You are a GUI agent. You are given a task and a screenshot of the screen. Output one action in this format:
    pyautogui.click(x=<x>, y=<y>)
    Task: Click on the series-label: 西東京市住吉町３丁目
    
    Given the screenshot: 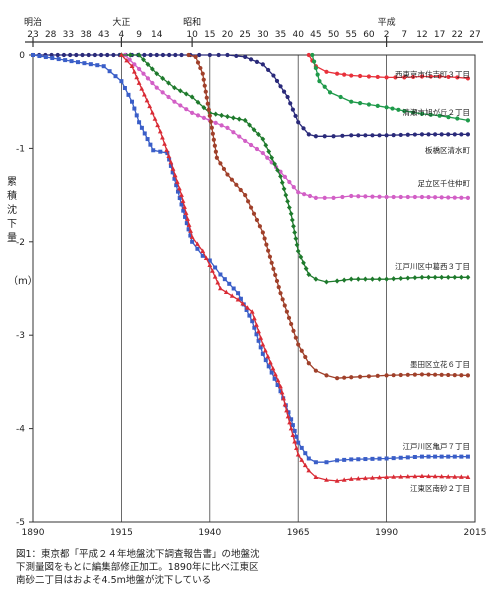 What is the action you would take?
    pyautogui.click(x=432, y=74)
    